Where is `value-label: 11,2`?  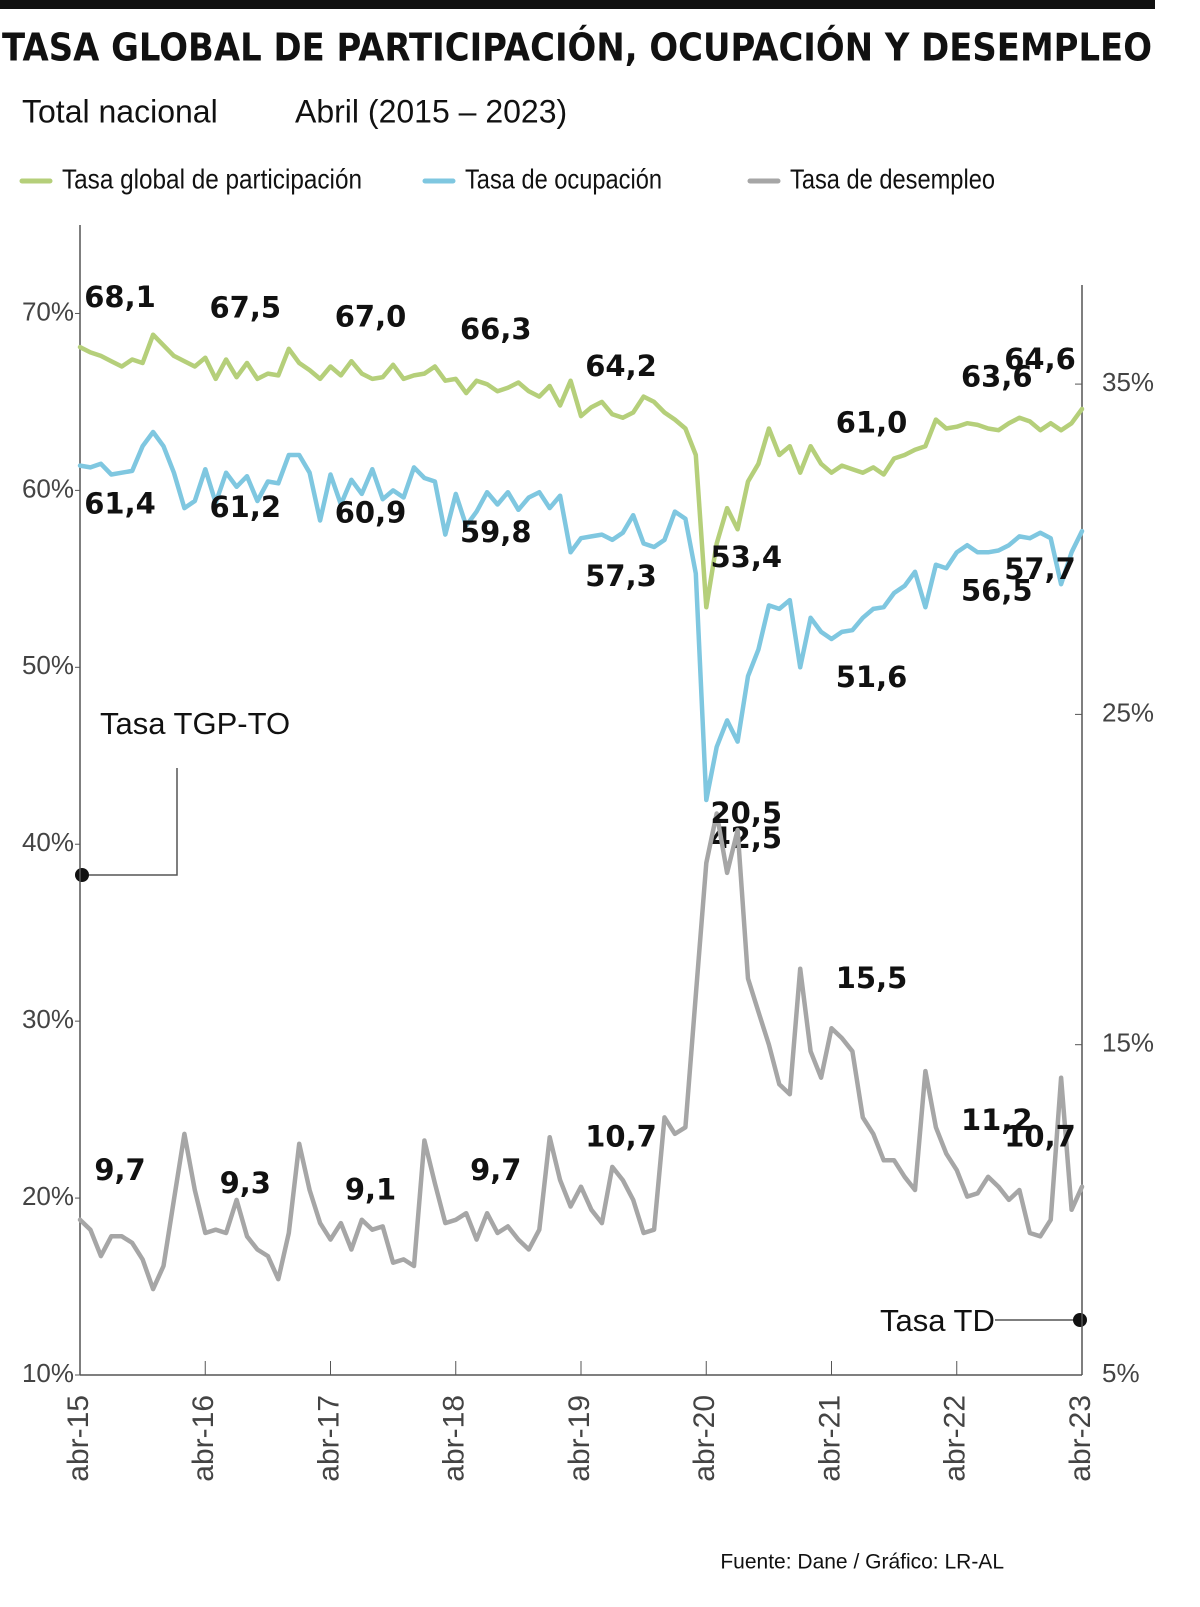
value-label: 11,2 is located at coordinates (997, 1120).